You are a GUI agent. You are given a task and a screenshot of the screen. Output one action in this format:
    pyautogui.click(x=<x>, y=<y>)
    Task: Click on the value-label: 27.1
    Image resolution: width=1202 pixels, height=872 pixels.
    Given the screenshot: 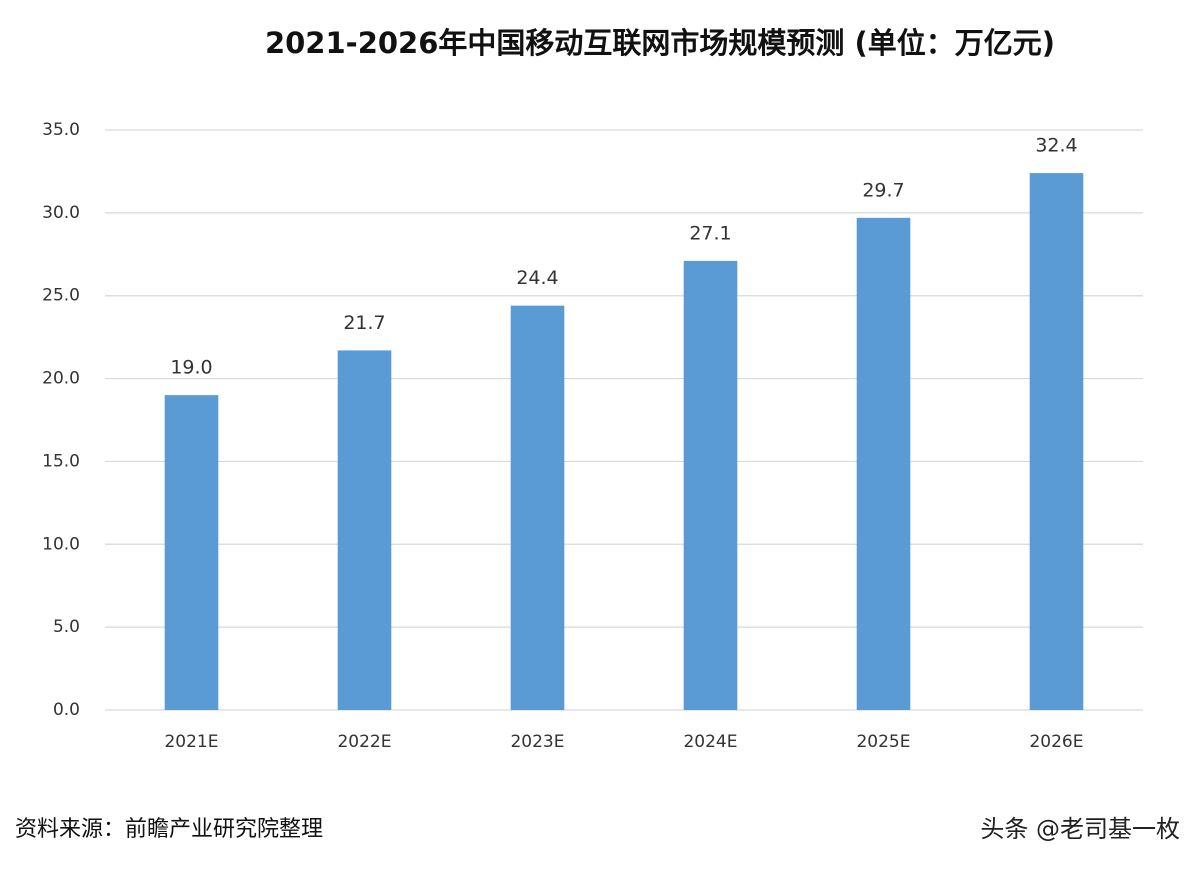 What is the action you would take?
    pyautogui.click(x=710, y=233)
    